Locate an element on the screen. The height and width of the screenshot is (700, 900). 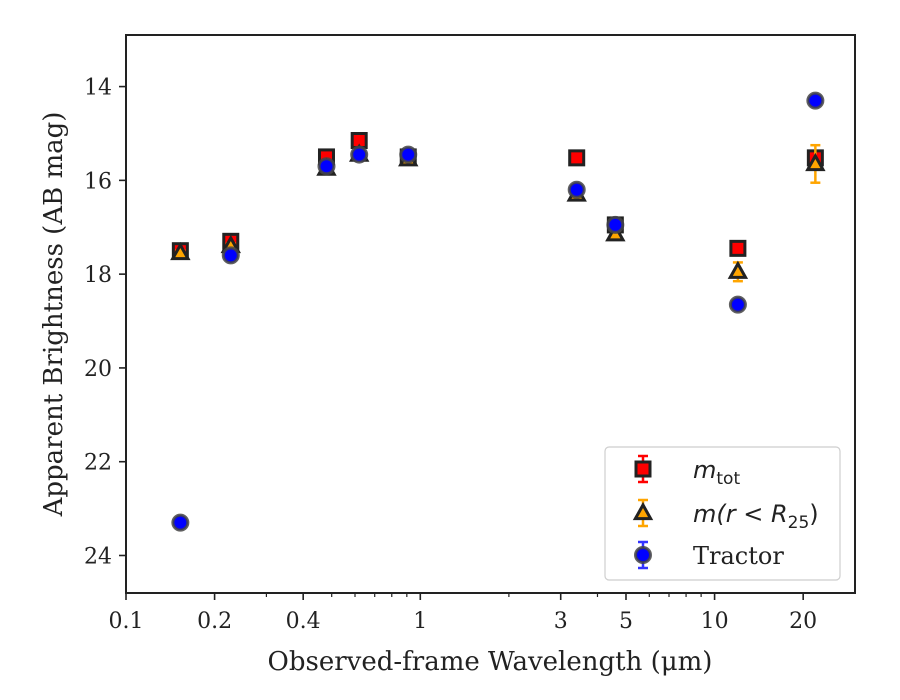
legend-label: mtot is located at coordinates (716, 472).